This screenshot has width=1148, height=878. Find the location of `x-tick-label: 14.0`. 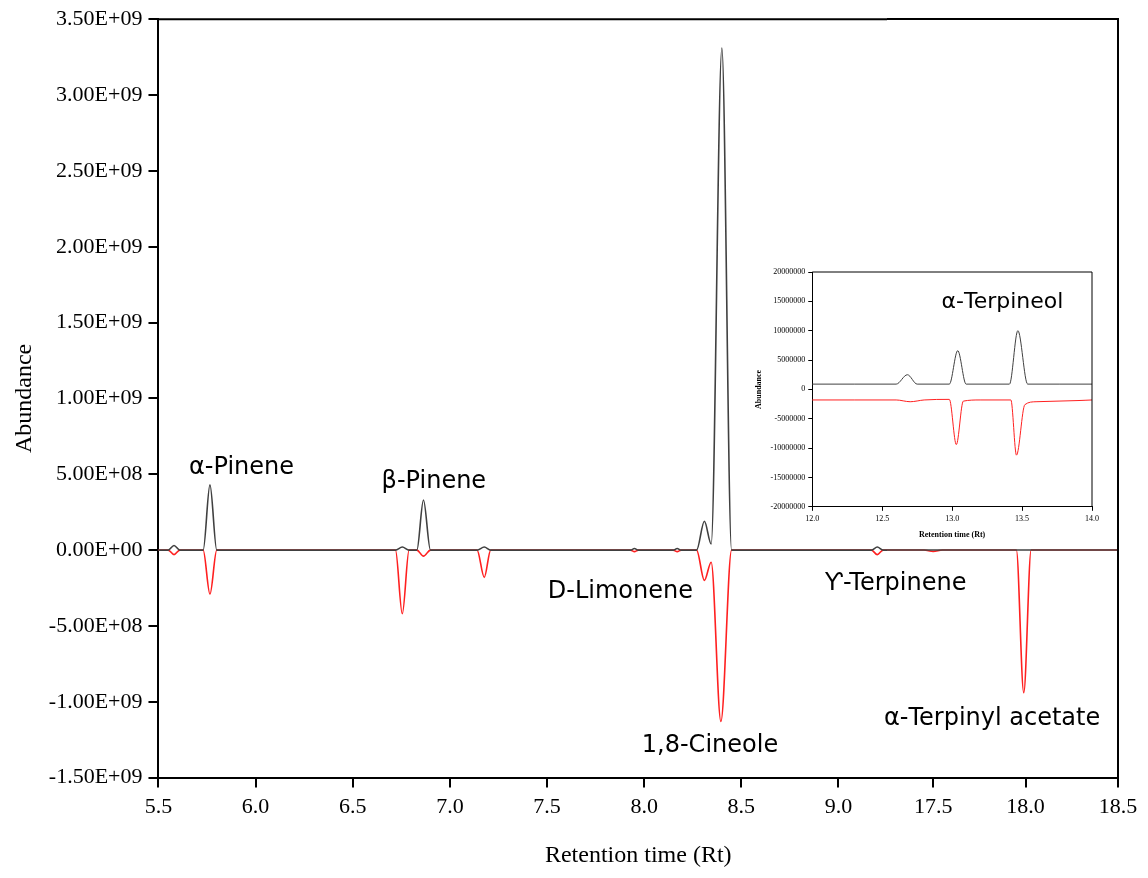

x-tick-label: 14.0 is located at coordinates (1092, 518).